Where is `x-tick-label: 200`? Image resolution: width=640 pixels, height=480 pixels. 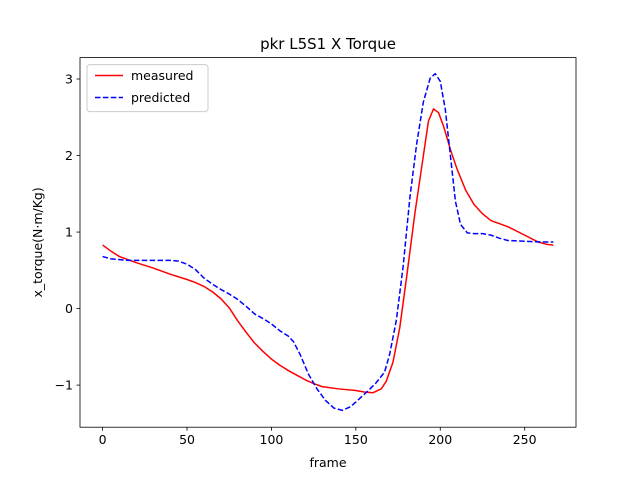
x-tick-label: 200 is located at coordinates (440, 439).